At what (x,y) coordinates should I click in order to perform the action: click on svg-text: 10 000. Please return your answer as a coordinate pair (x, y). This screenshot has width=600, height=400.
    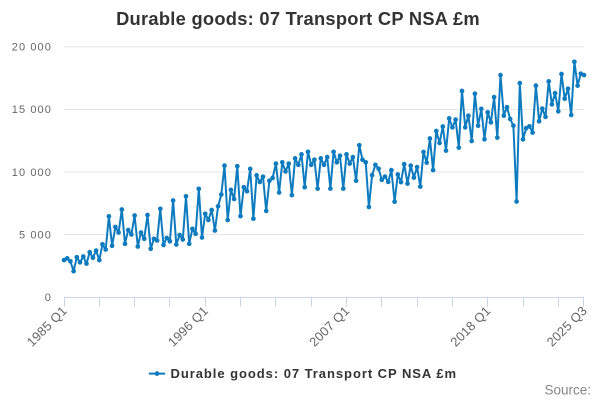
    Looking at the image, I should click on (32, 173).